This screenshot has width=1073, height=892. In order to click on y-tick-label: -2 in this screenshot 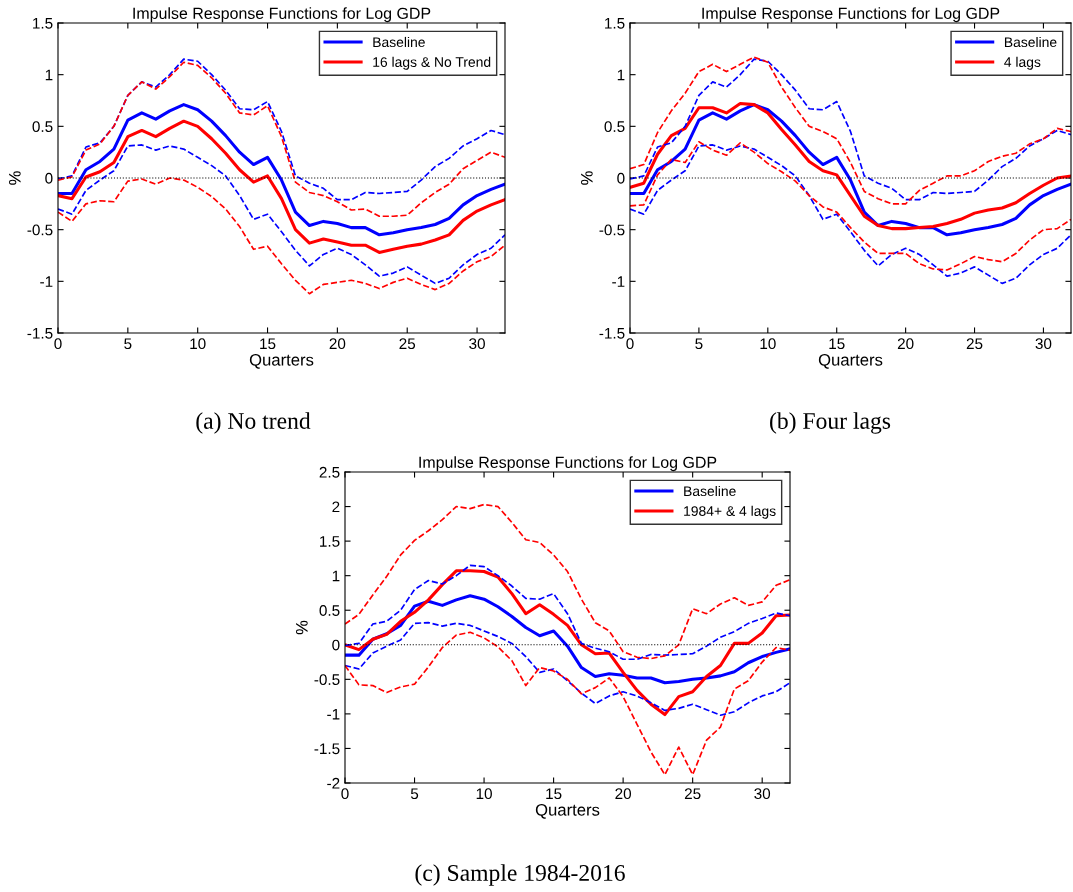, I will do `click(333, 783)`.